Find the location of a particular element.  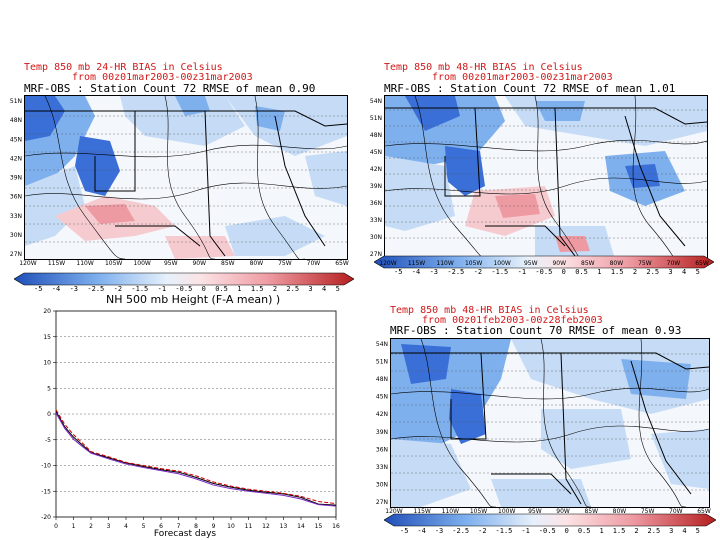

x-tick-label: 7 is located at coordinates (179, 526).